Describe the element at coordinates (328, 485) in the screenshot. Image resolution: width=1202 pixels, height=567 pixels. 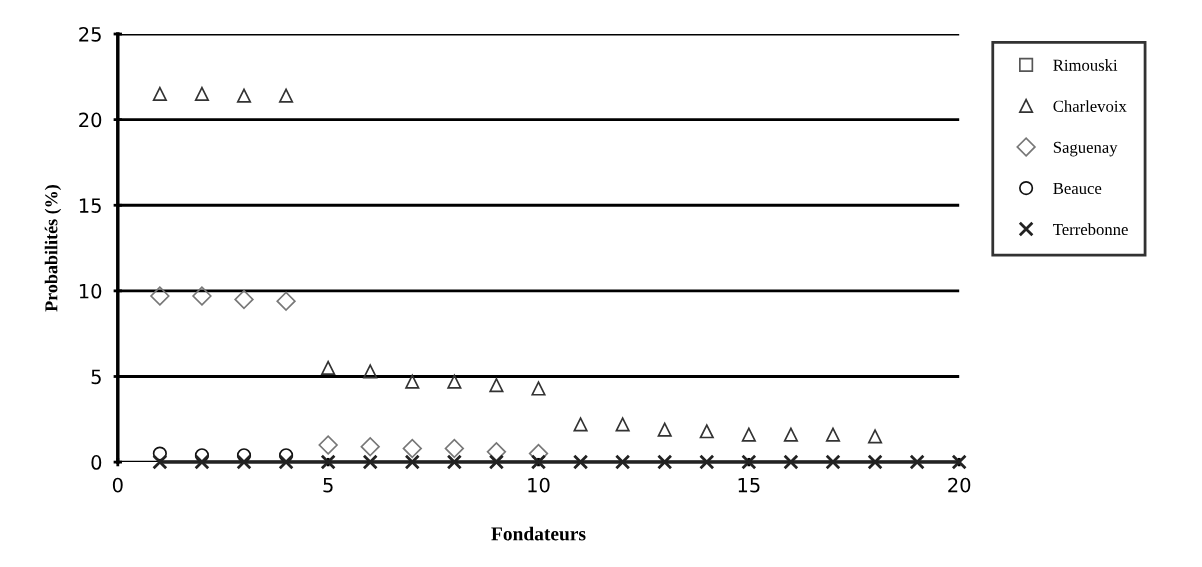
I see `x-tick-label: 5` at that location.